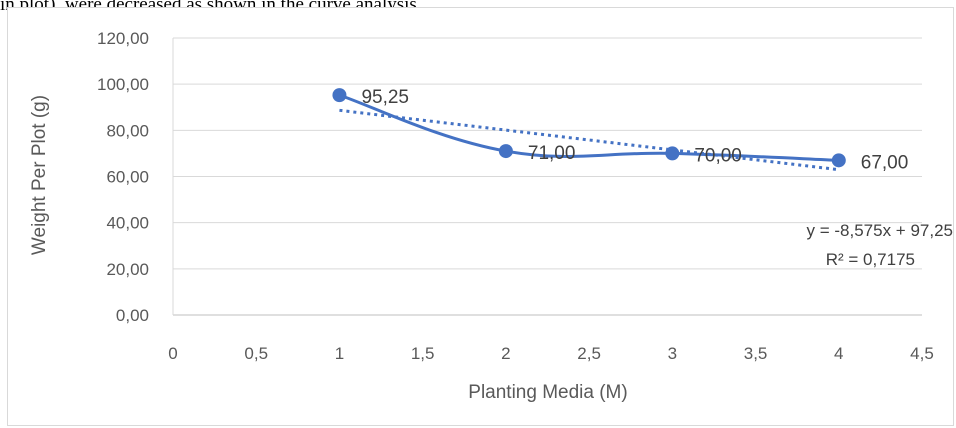 Image resolution: width=956 pixels, height=428 pixels. What do you see at coordinates (172, 353) in the screenshot?
I see `x-tick-label: 0` at bounding box center [172, 353].